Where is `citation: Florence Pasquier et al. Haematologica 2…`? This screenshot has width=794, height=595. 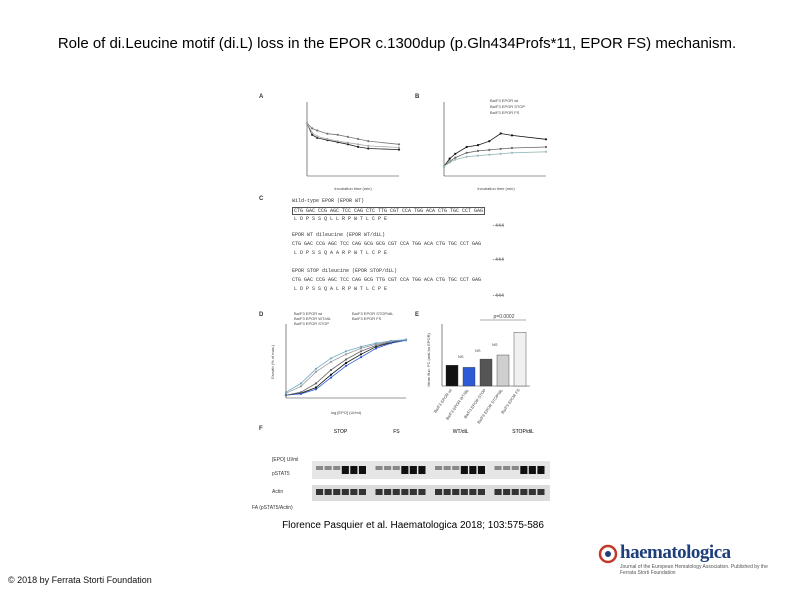
citation: Florence Pasquier et al. Haematologica 2… is located at coordinates (413, 525).